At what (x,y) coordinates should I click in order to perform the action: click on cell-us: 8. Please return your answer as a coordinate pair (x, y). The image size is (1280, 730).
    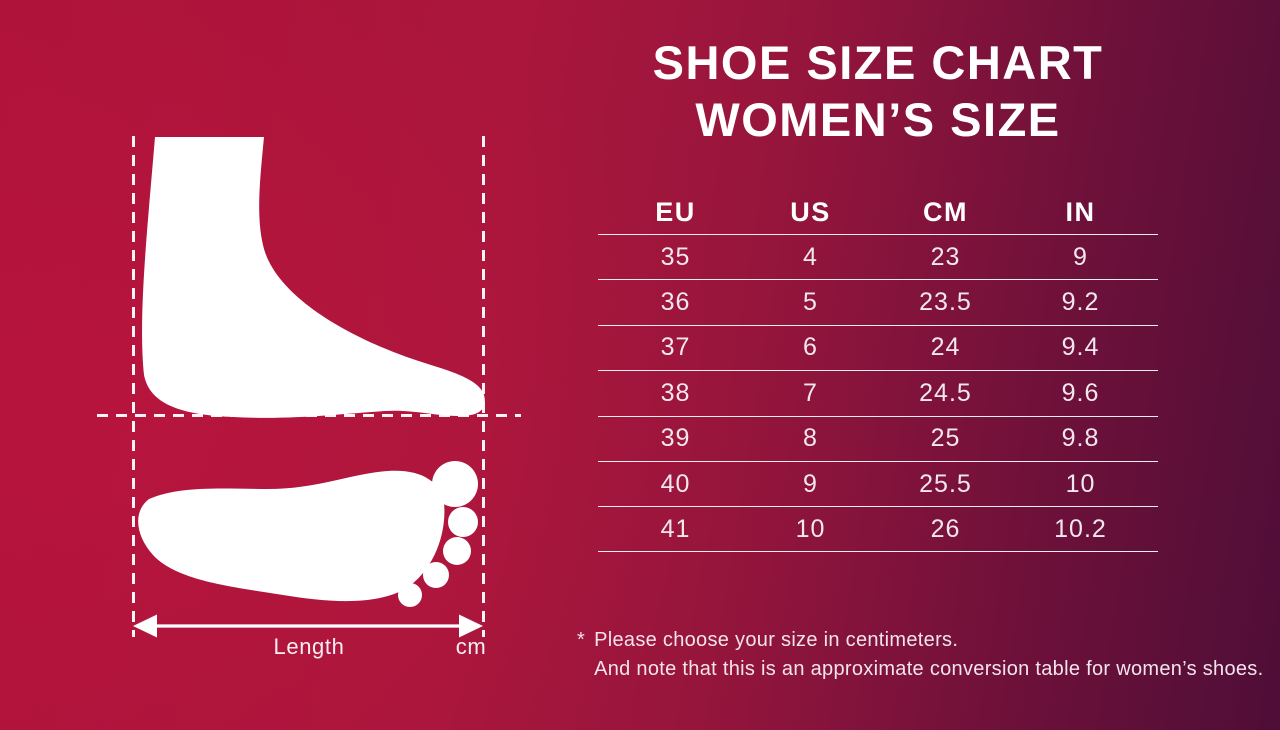
    Looking at the image, I should click on (810, 438).